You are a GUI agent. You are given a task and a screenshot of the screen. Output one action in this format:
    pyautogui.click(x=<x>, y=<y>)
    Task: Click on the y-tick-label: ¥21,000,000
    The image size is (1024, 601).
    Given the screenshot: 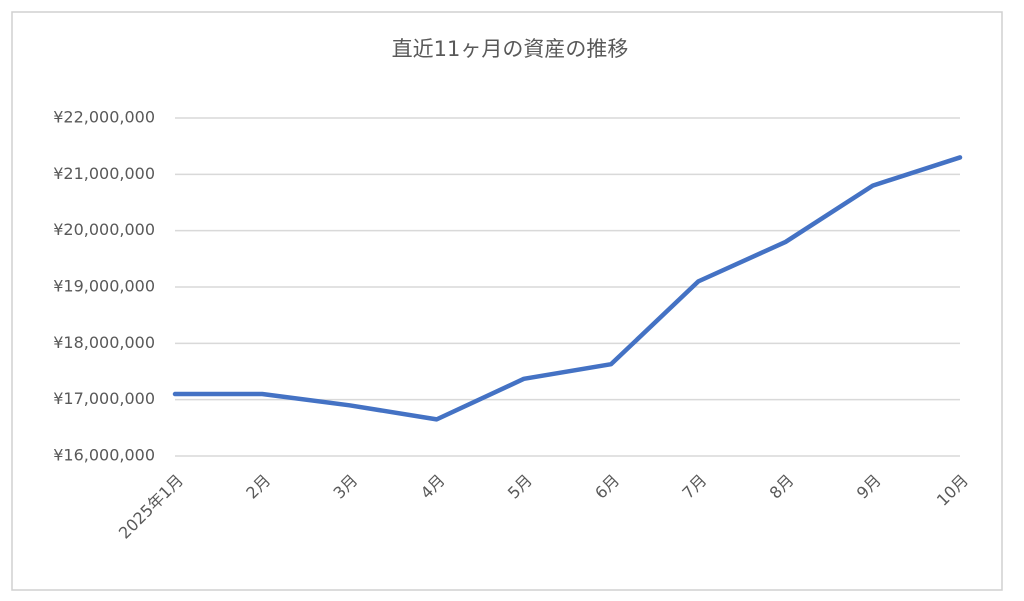 What is the action you would take?
    pyautogui.click(x=104, y=173)
    